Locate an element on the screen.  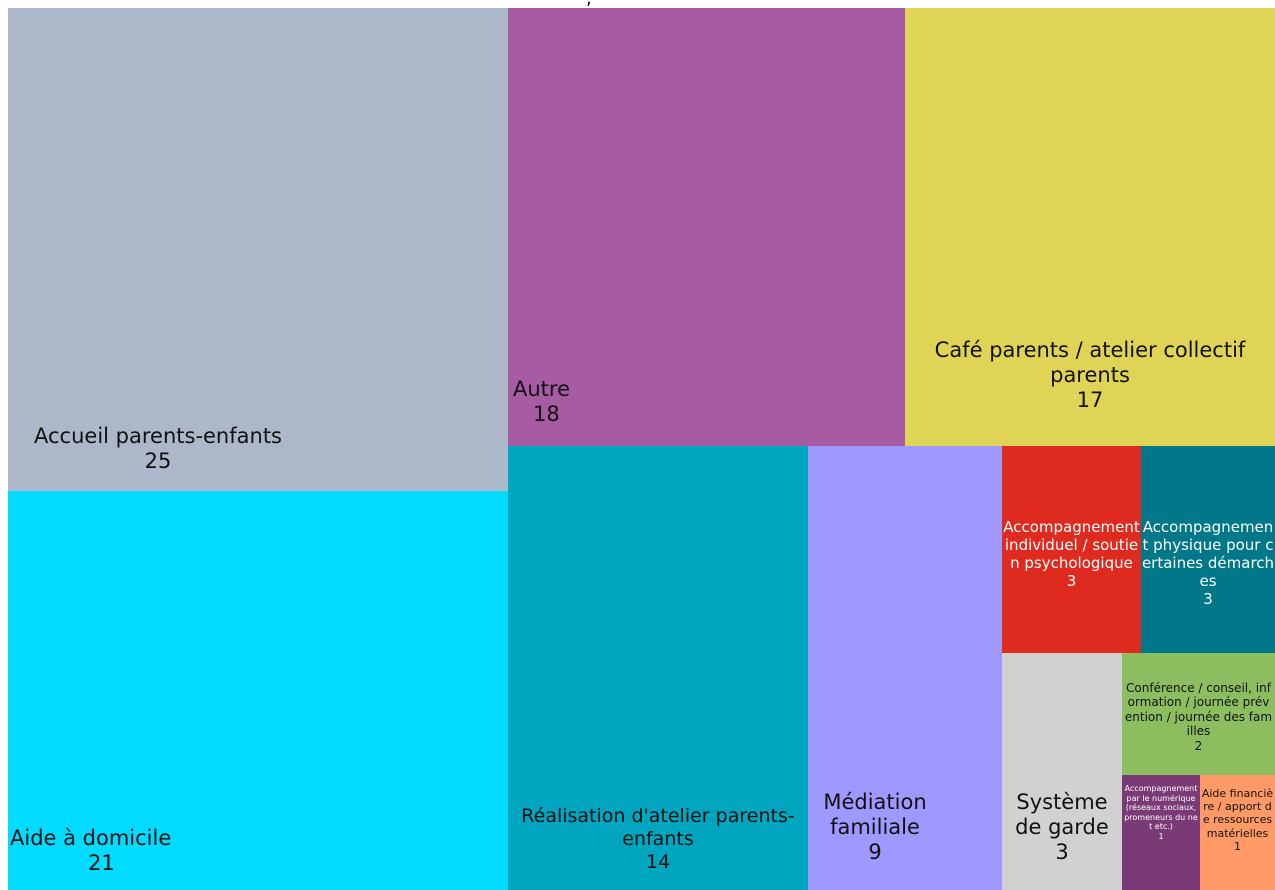
treemap-label-value: 18 is located at coordinates (546, 414).